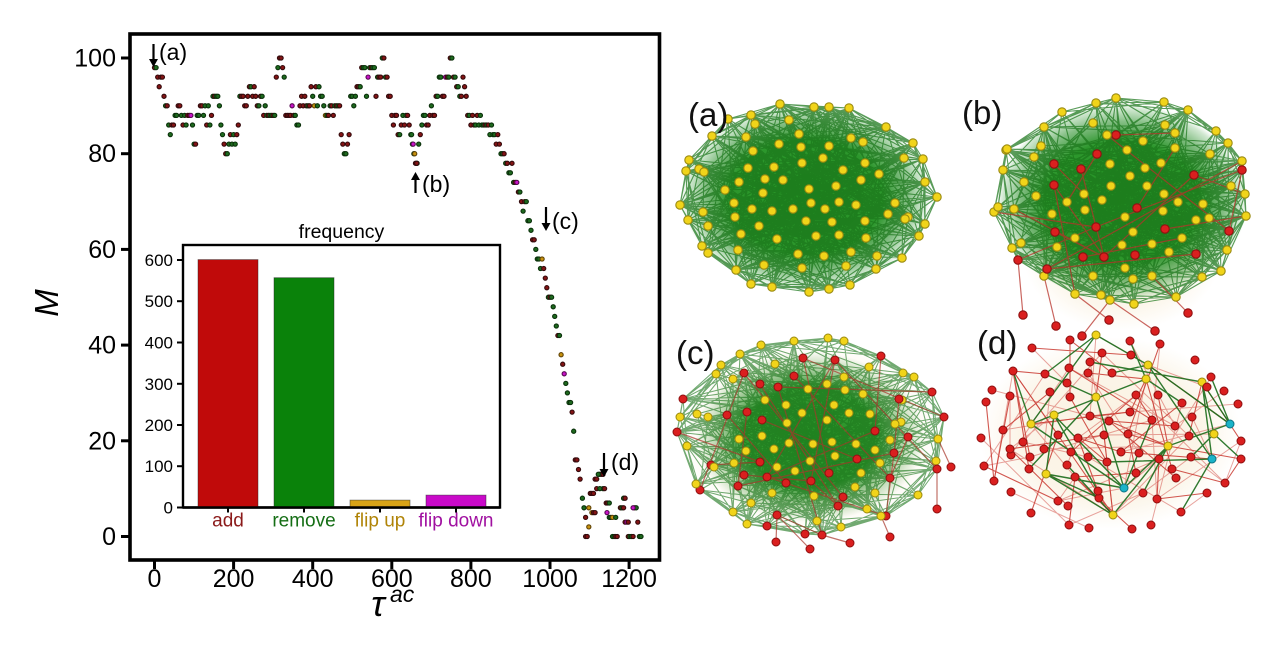 The image size is (1272, 646). Describe the element at coordinates (471, 579) in the screenshot. I see `svg-text: 800` at that location.